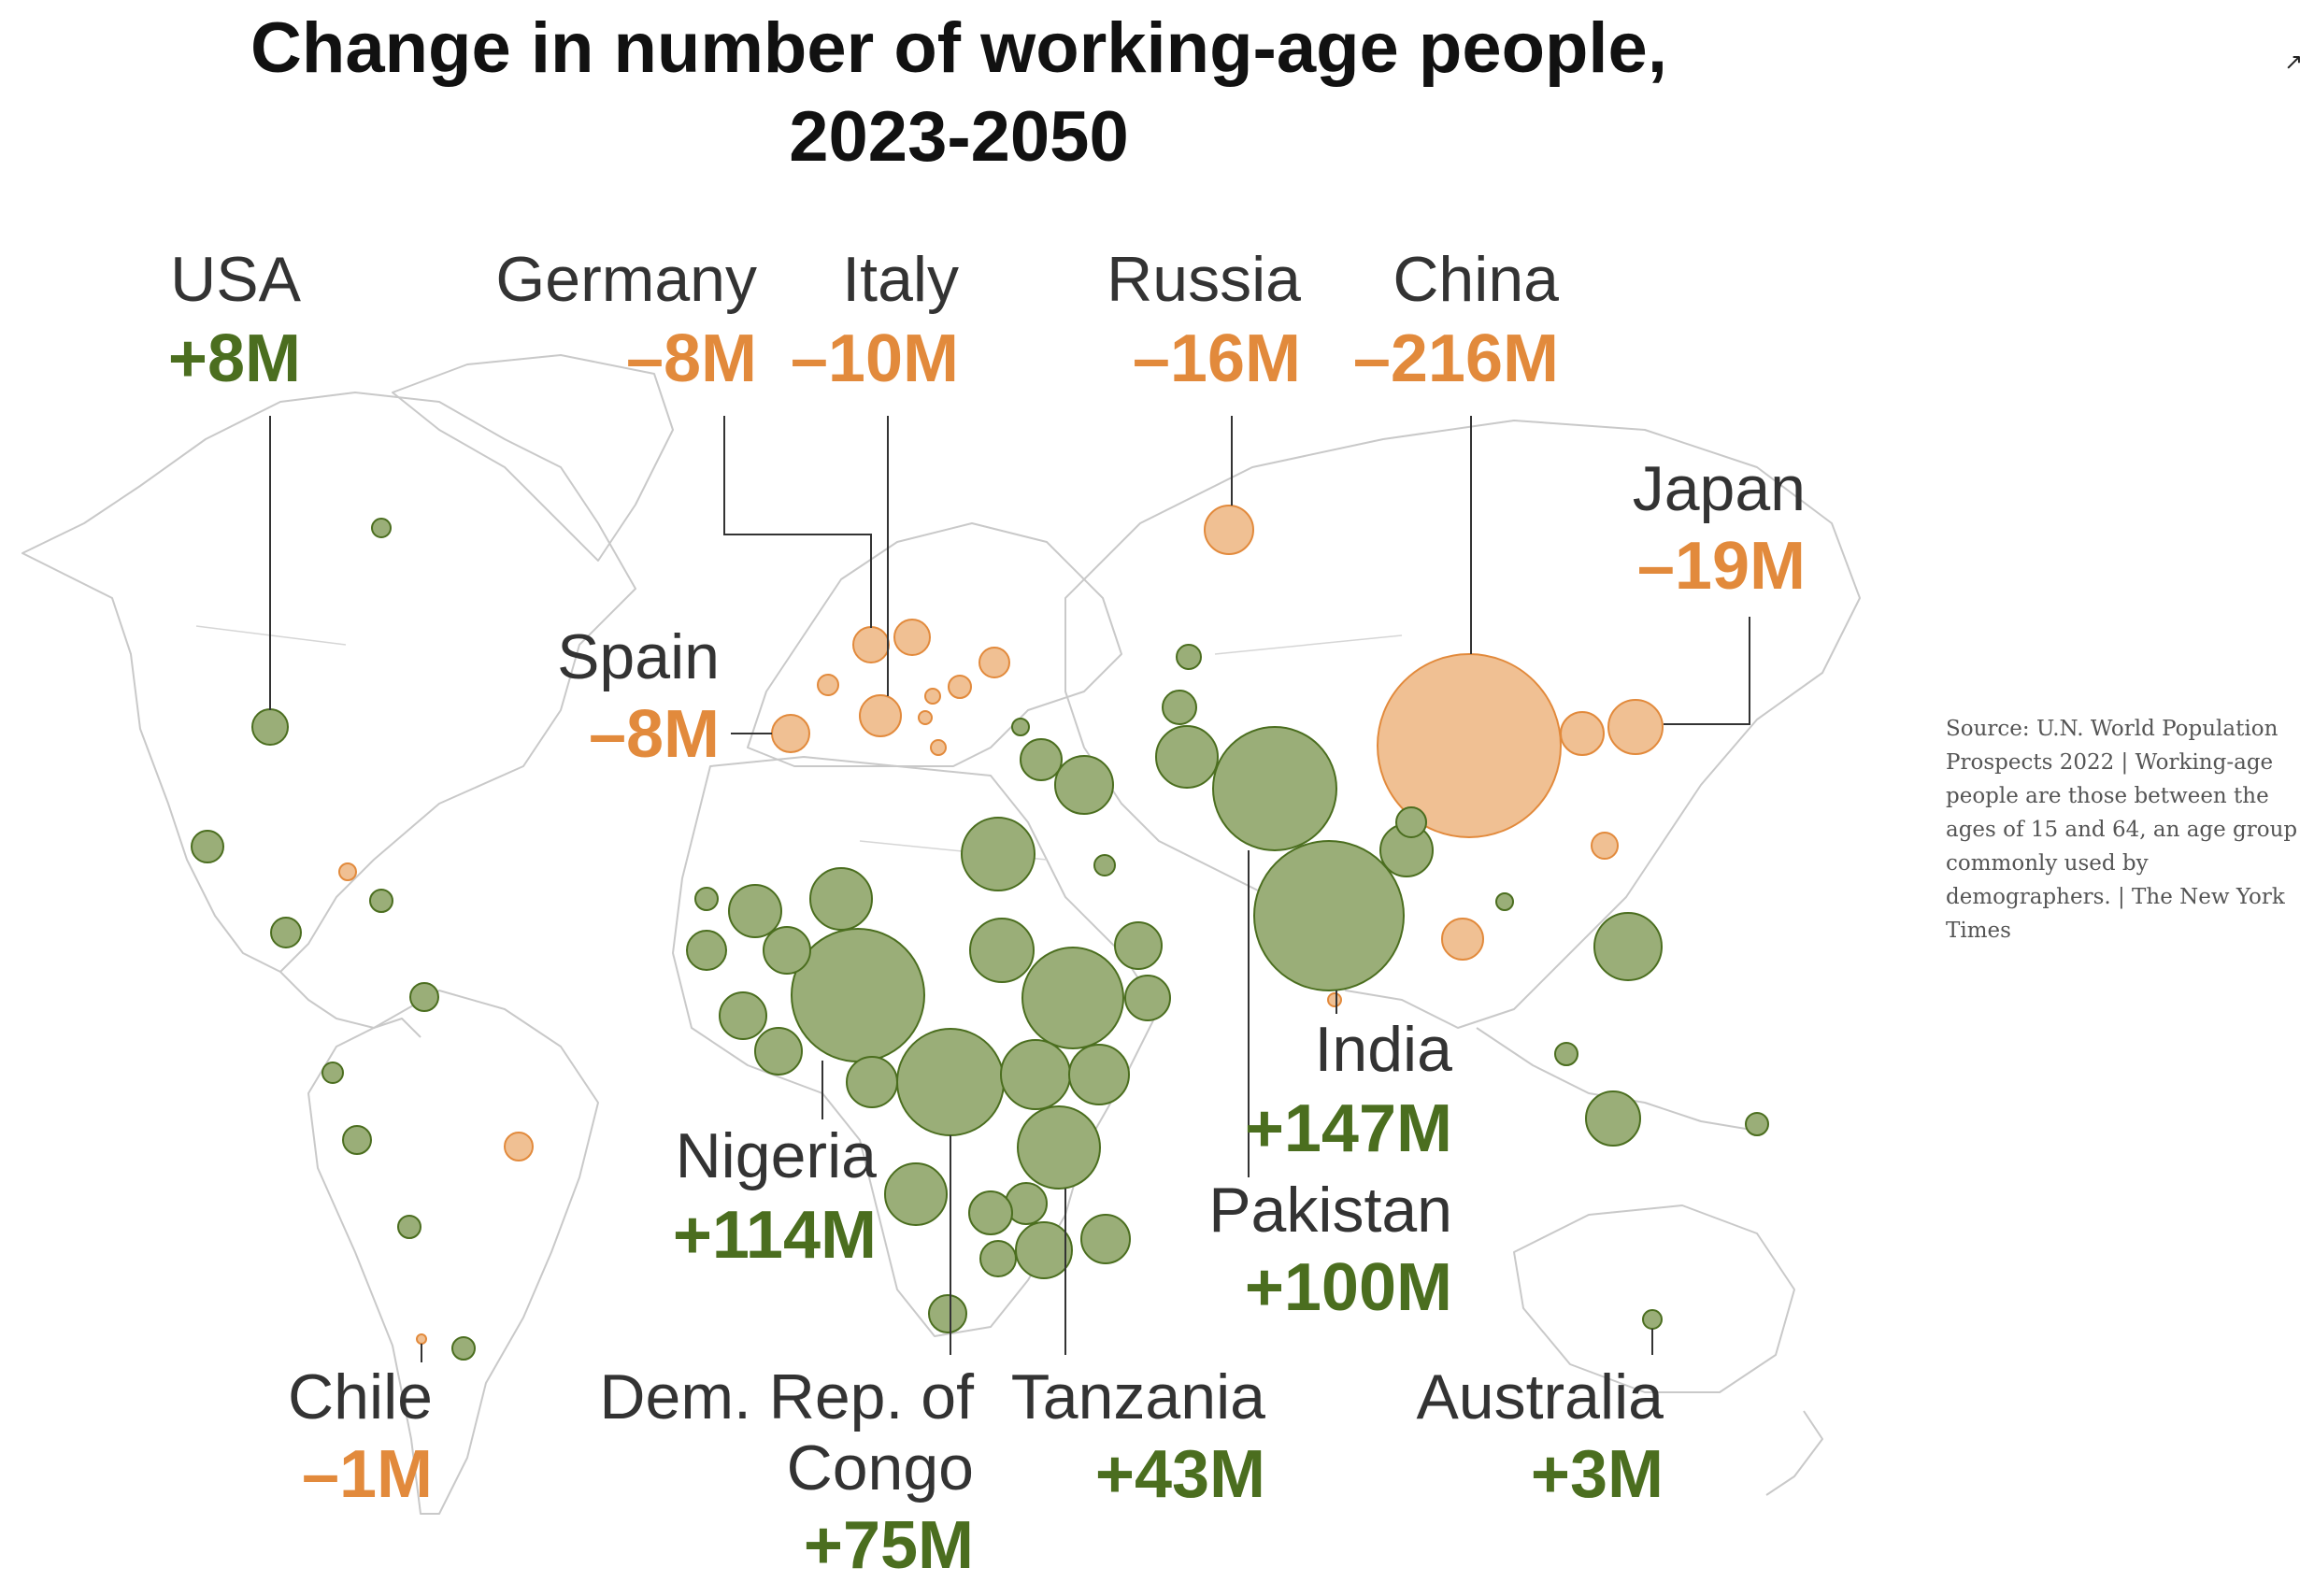 This screenshot has height=1596, width=2314. Describe the element at coordinates (798, 522) in the screenshot. I see `leader-germany` at that location.